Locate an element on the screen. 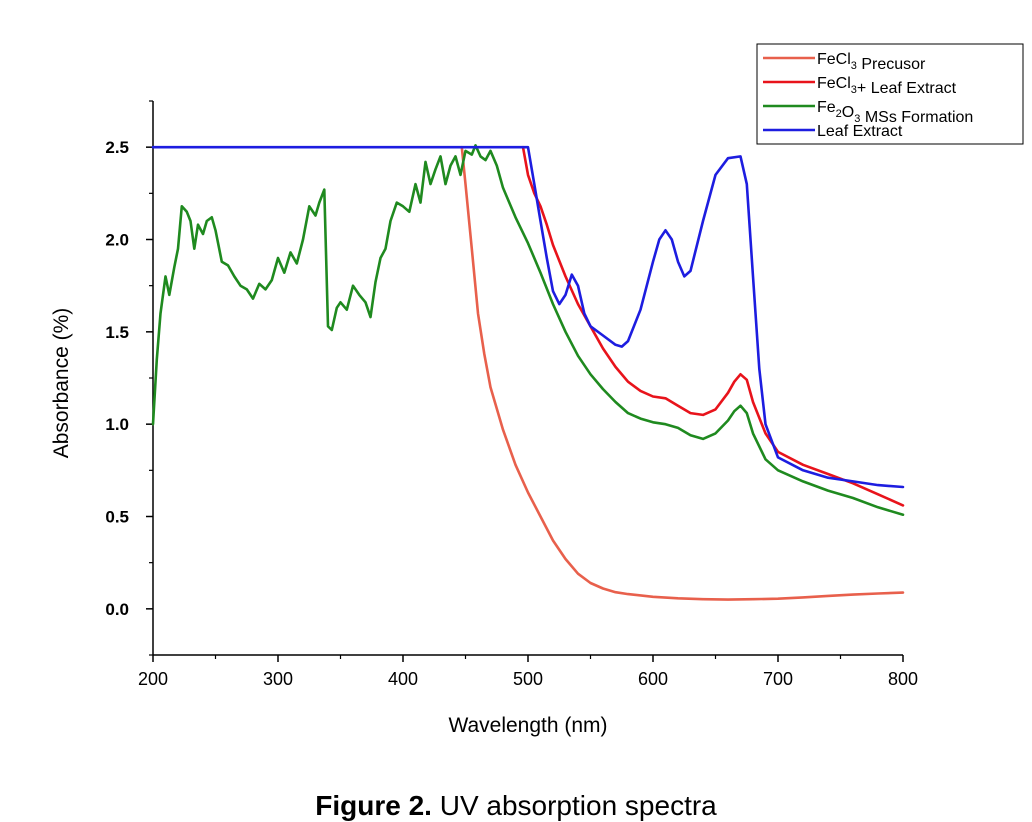 The width and height of the screenshot is (1032, 822). y-tick-label: 2.5 is located at coordinates (117, 147).